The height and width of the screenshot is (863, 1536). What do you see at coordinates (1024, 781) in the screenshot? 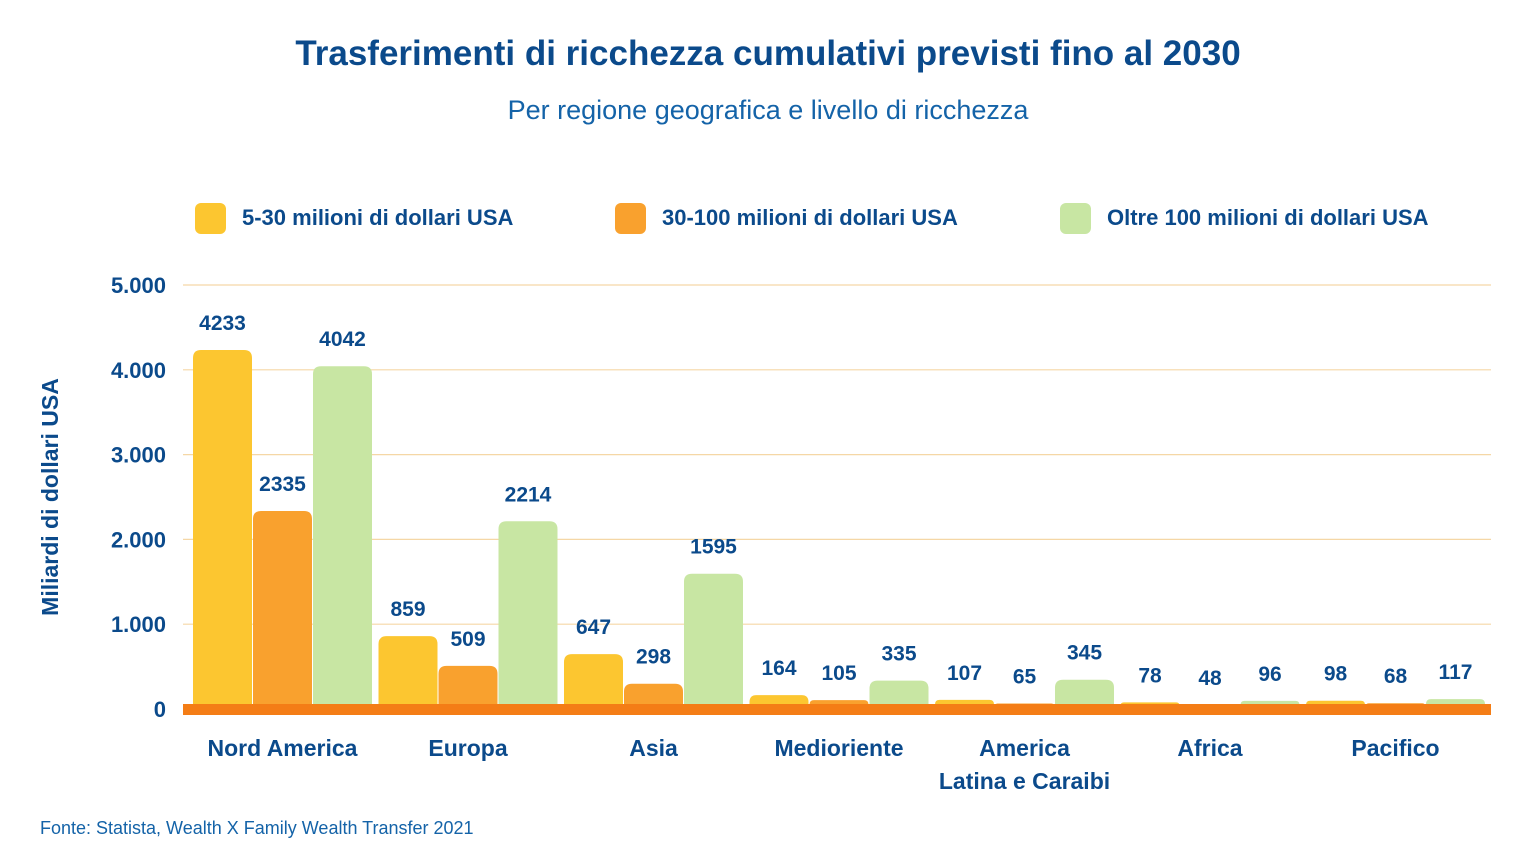
I see `category-label: Latina e Caraibi` at bounding box center [1024, 781].